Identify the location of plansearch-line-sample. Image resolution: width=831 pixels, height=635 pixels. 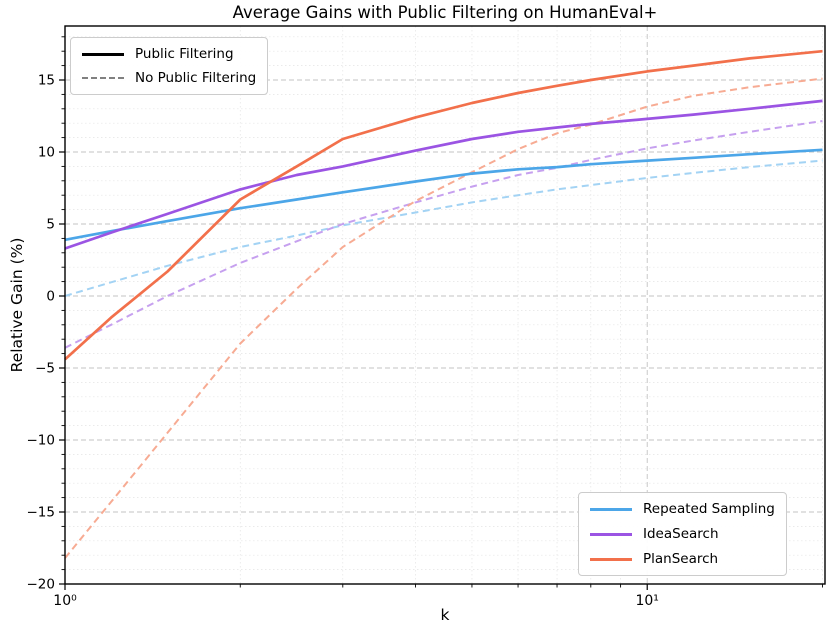
(611, 559).